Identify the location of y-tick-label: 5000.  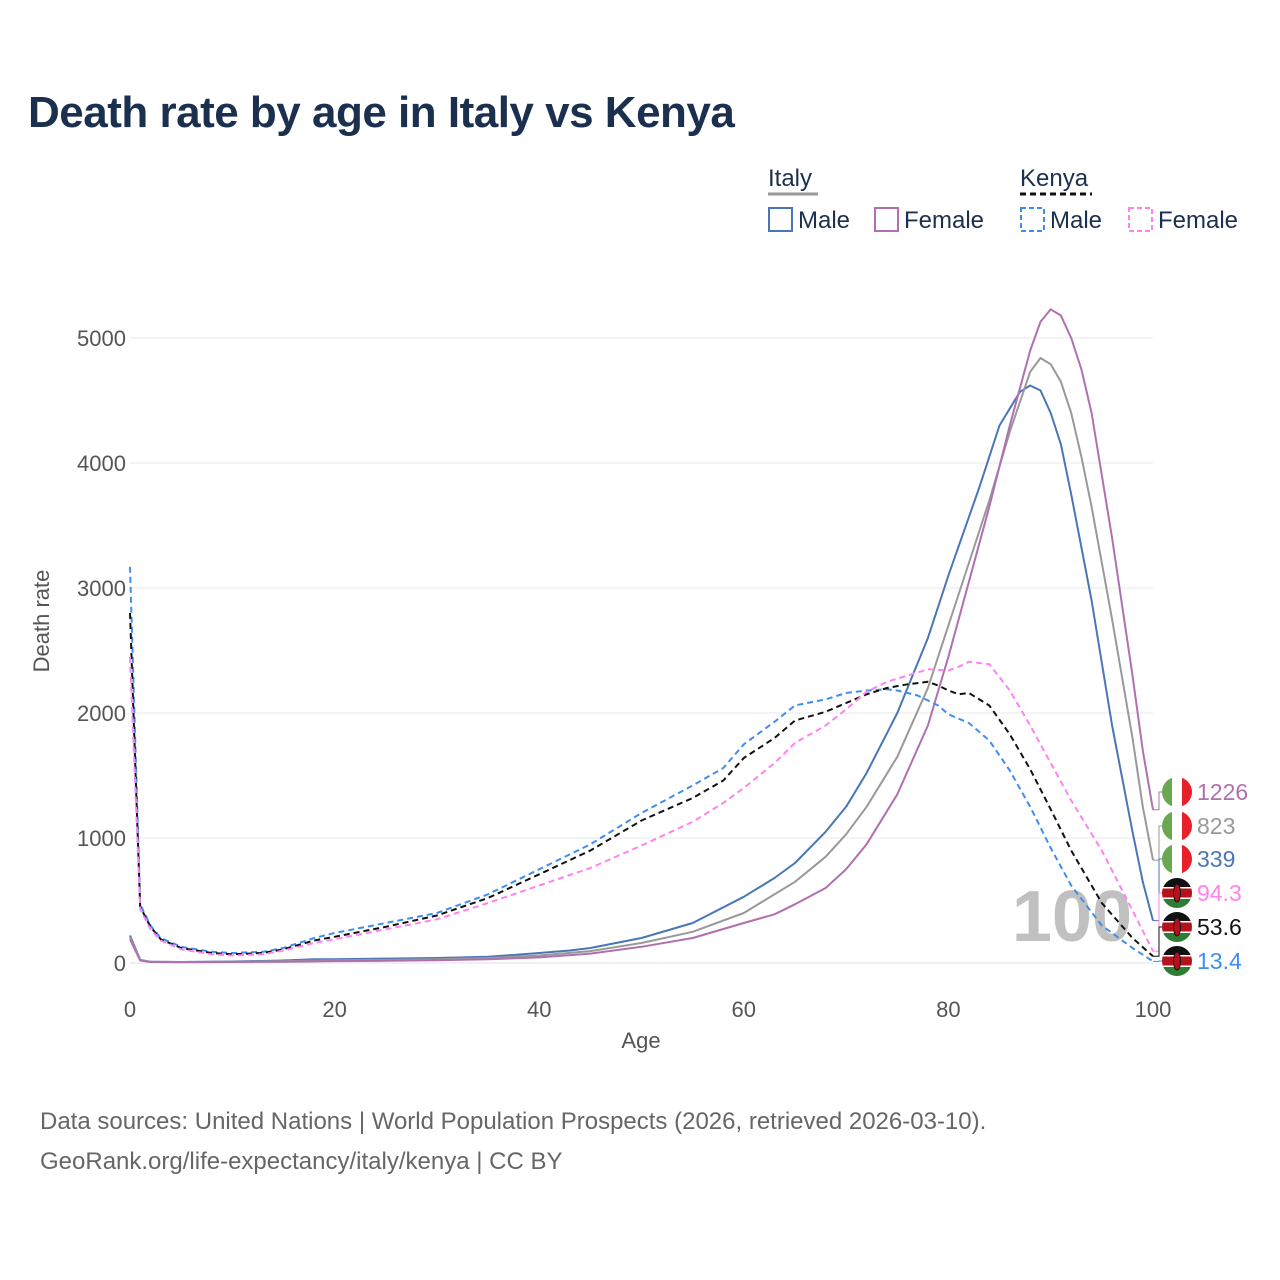
(101, 338).